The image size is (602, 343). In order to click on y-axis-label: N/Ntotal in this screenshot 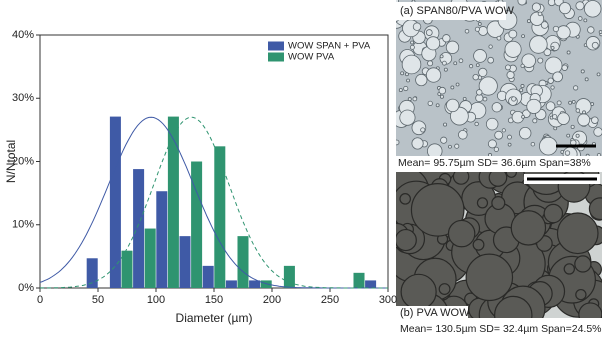, I will do `click(11, 161)`.